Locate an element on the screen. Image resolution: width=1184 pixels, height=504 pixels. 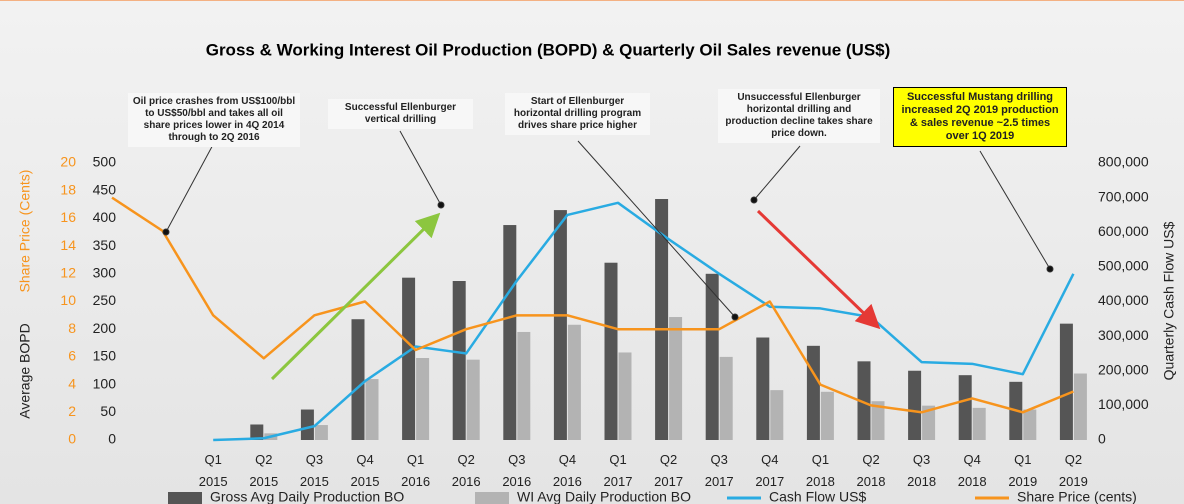
y2ticks-label: 500,000 is located at coordinates (1123, 266).